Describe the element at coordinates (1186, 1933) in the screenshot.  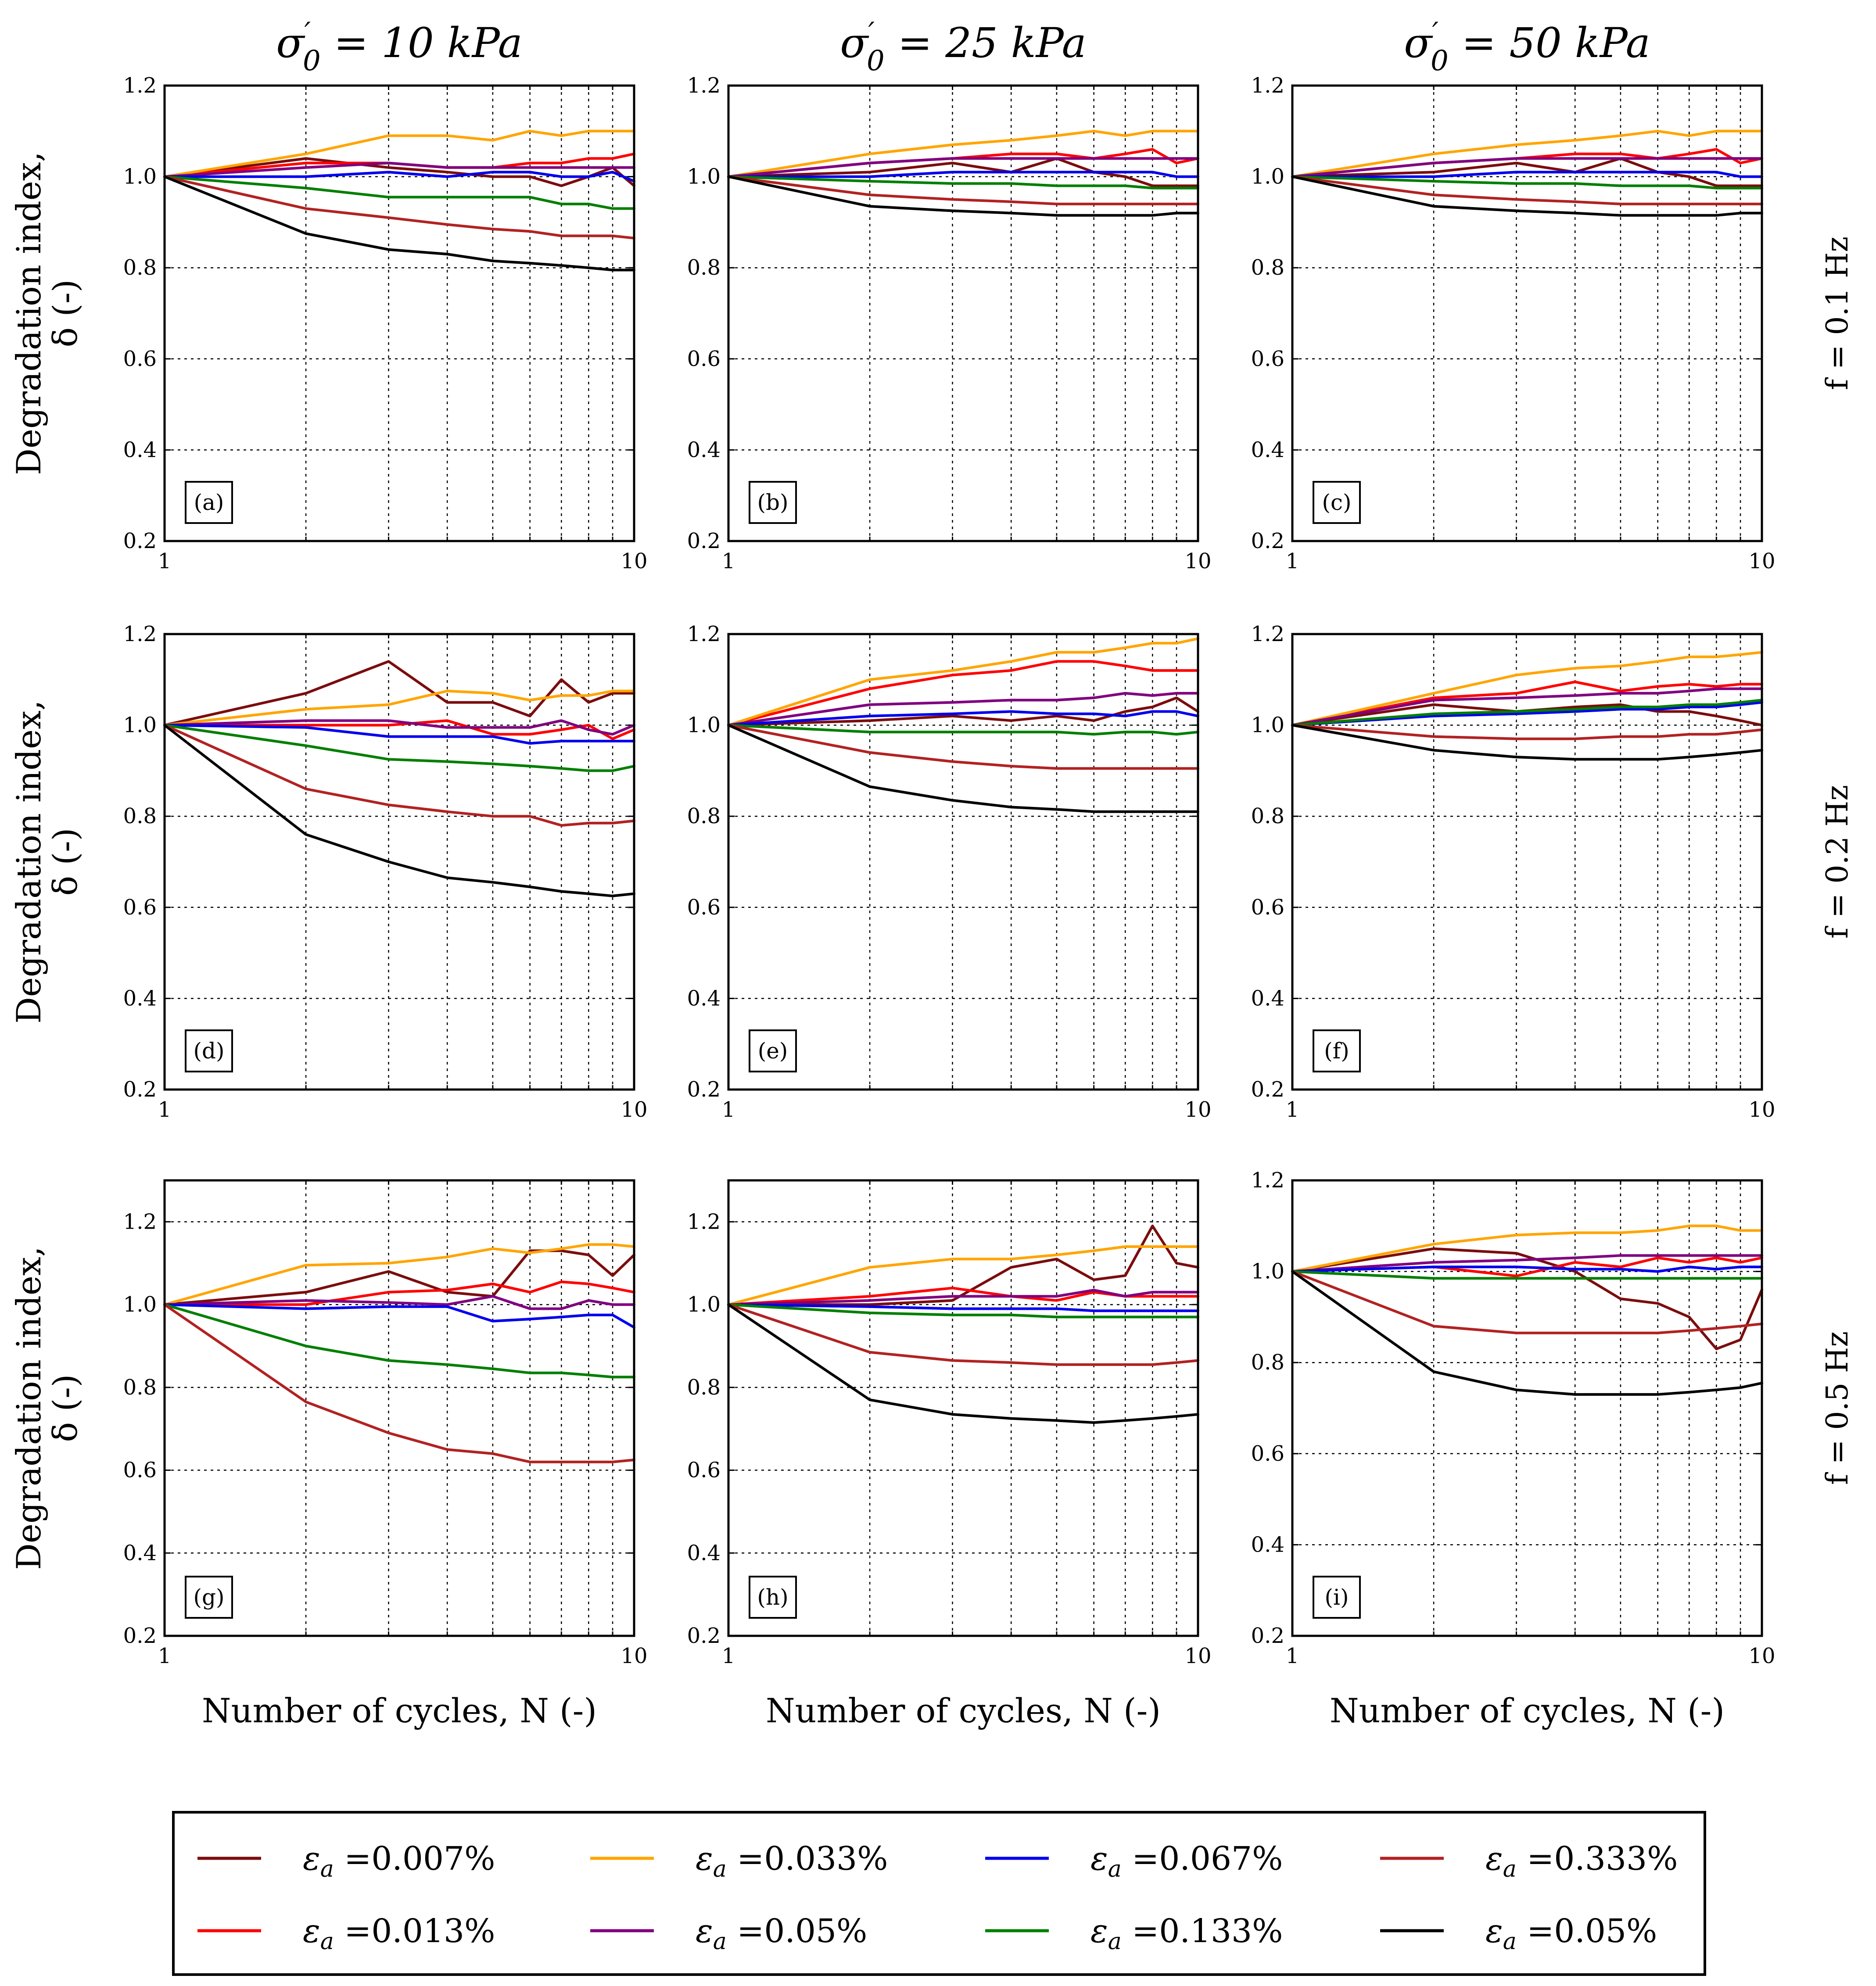
I see `legend-label: εa =0.133%` at that location.